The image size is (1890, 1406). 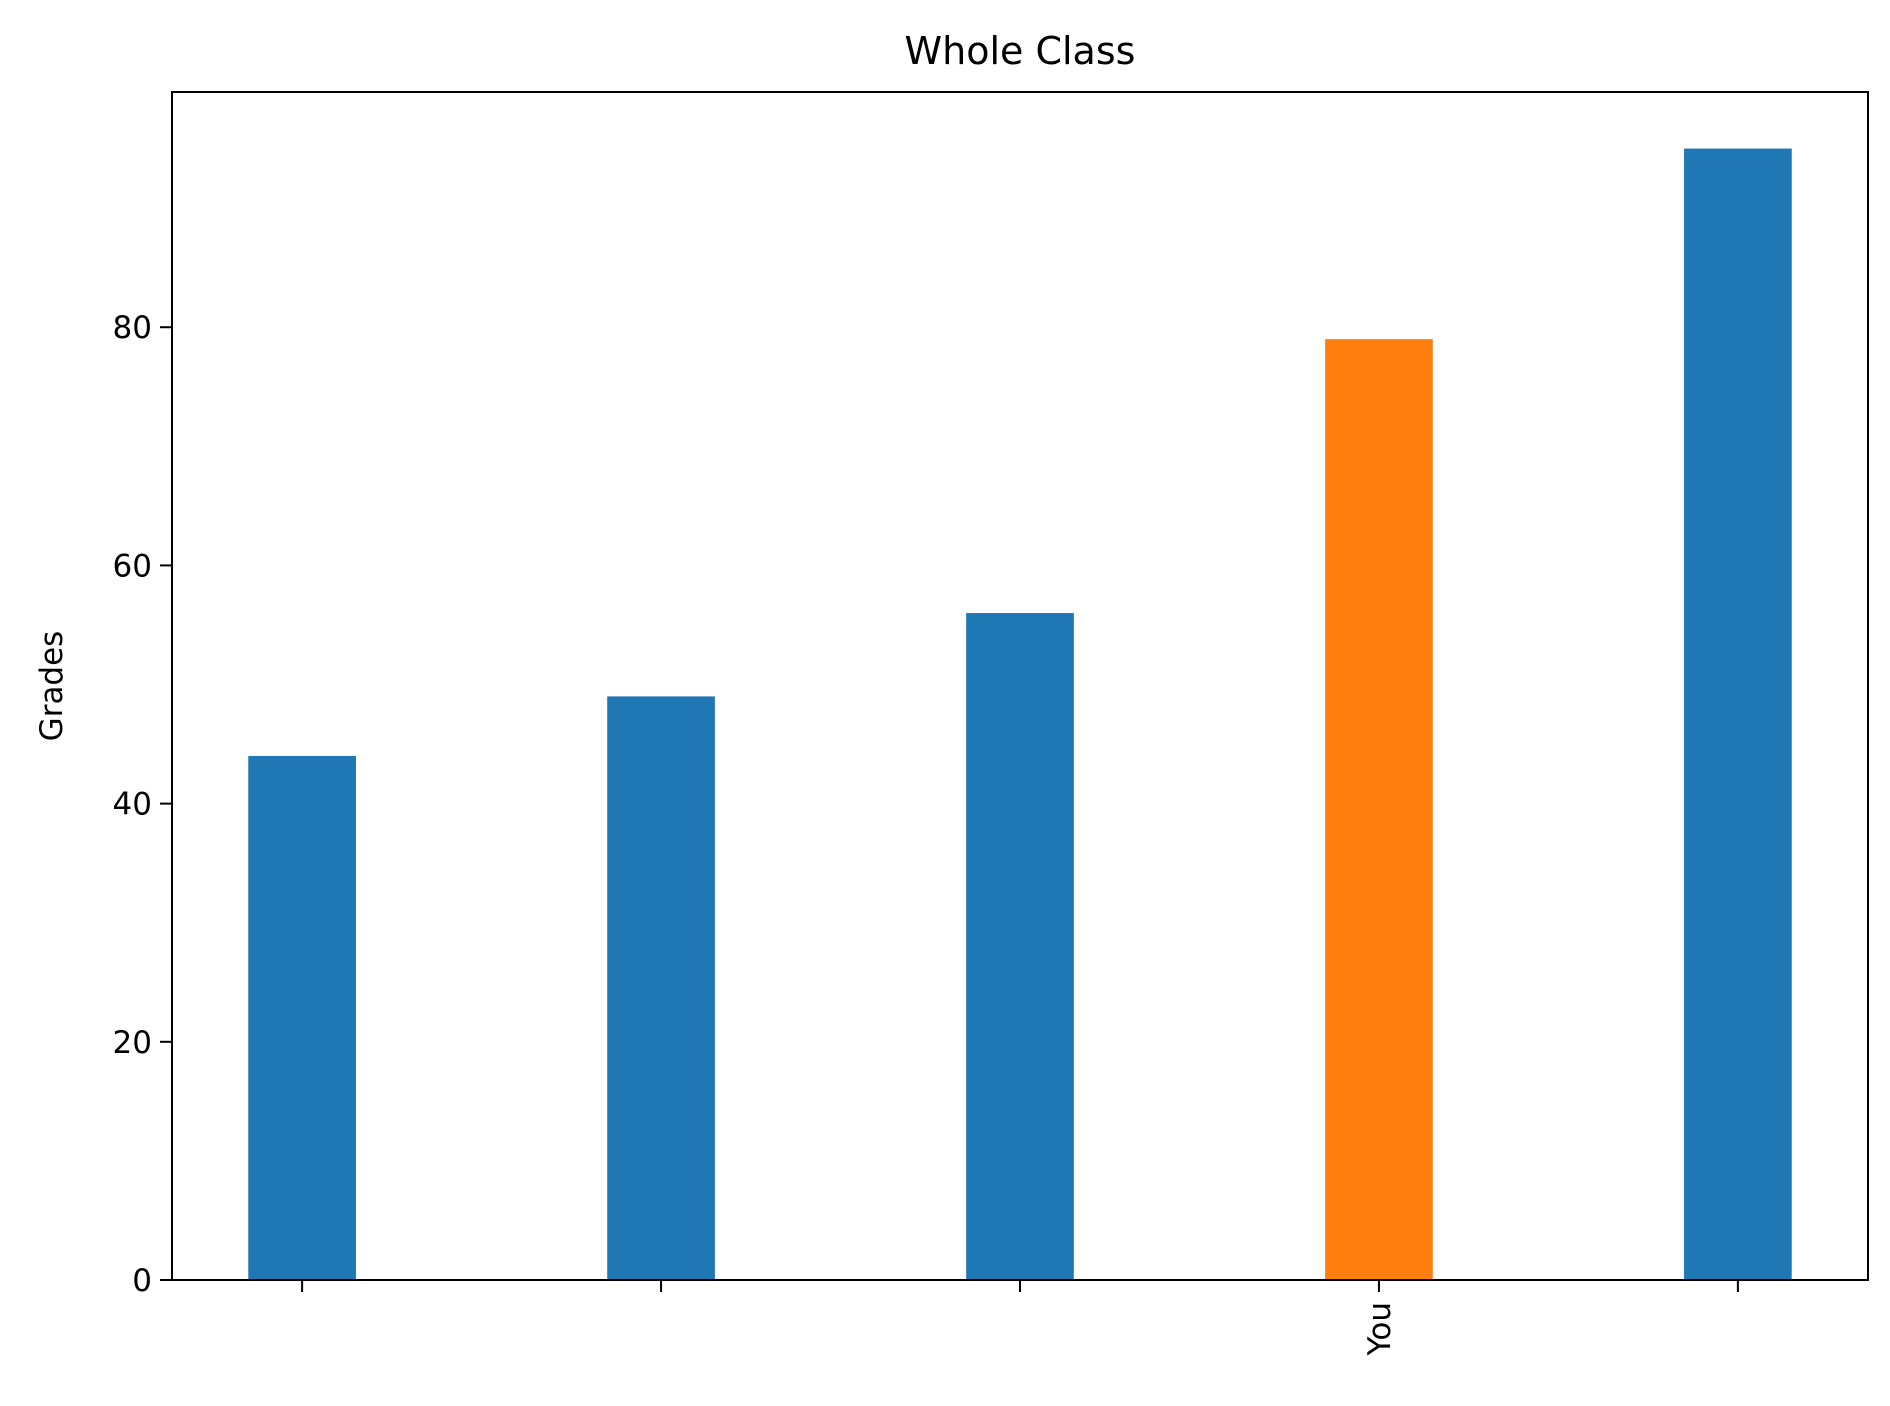 What do you see at coordinates (132, 1043) in the screenshot?
I see `y-tick-label-20: 20` at bounding box center [132, 1043].